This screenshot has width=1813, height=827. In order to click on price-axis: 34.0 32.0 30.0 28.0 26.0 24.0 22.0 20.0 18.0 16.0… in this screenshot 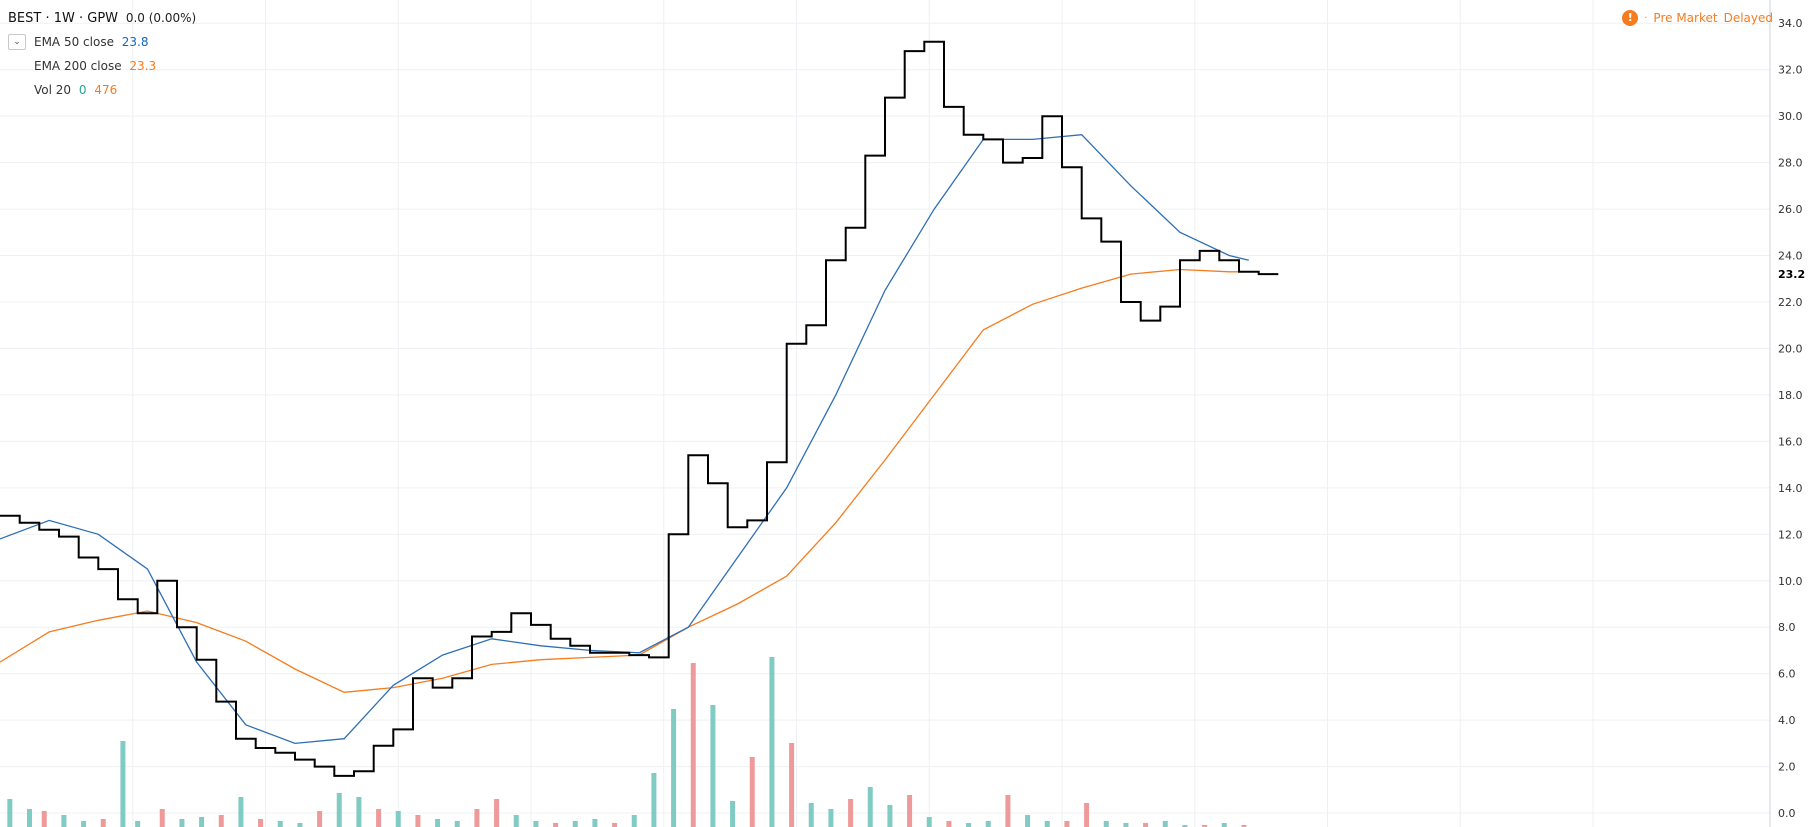, I will do `click(1792, 418)`.